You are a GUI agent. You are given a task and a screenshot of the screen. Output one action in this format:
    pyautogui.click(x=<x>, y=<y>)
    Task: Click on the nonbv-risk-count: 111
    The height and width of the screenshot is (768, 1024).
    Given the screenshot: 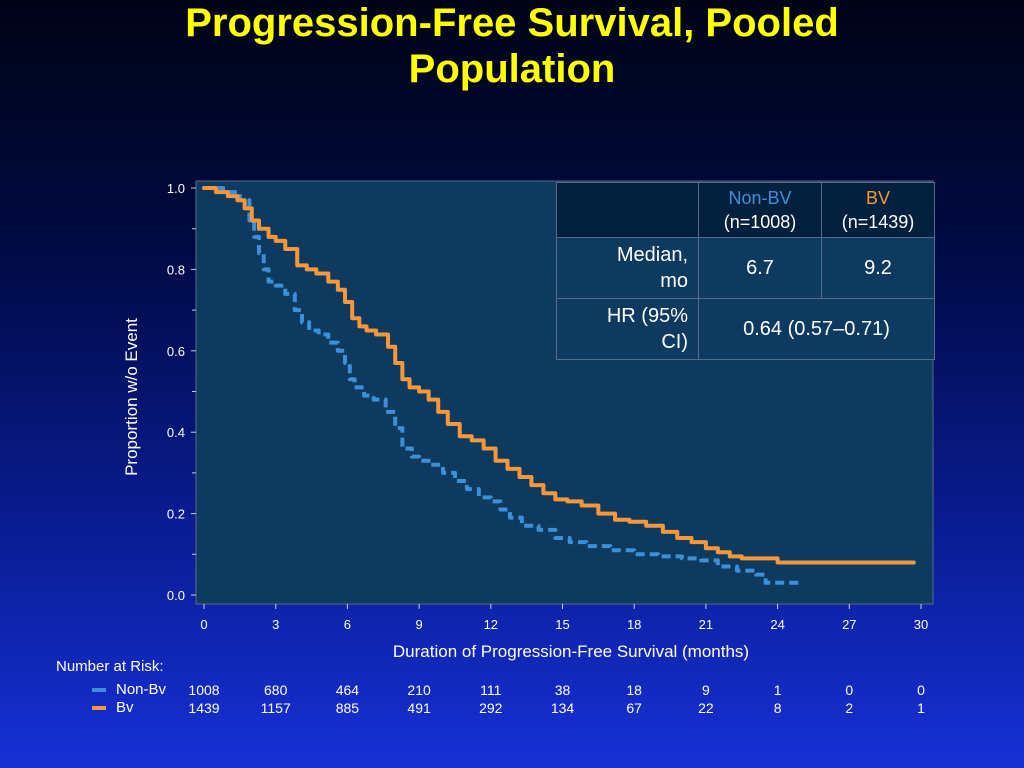 What is the action you would take?
    pyautogui.click(x=491, y=690)
    